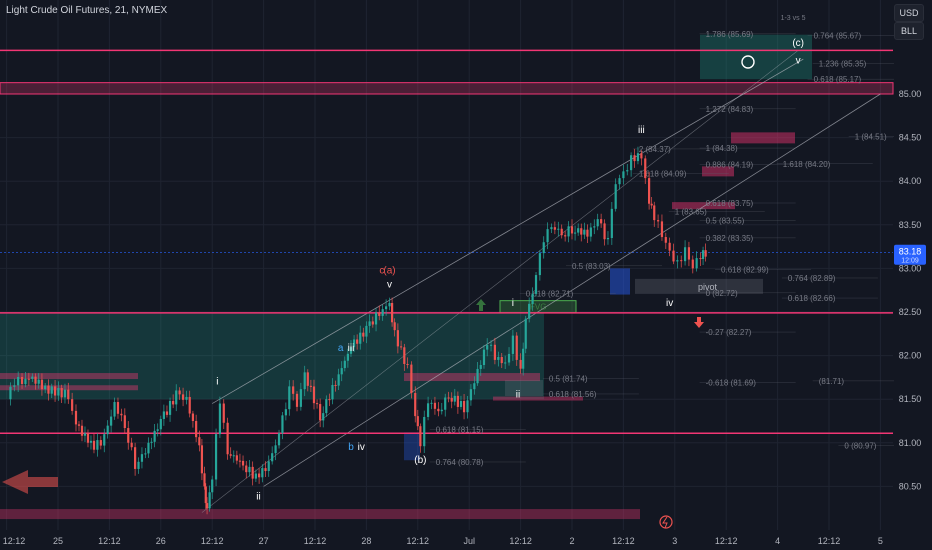 This screenshot has height=550, width=932. What do you see at coordinates (838, 79) in the screenshot?
I see `fib-label: 0.618 (85.17)` at bounding box center [838, 79].